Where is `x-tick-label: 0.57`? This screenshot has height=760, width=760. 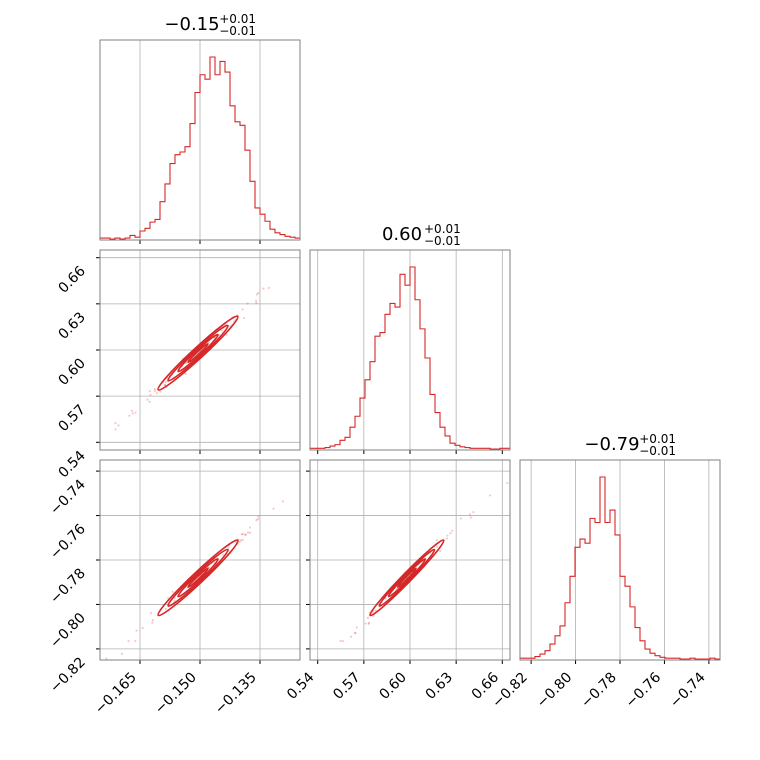 x-tick-label: 0.57 is located at coordinates (346, 686).